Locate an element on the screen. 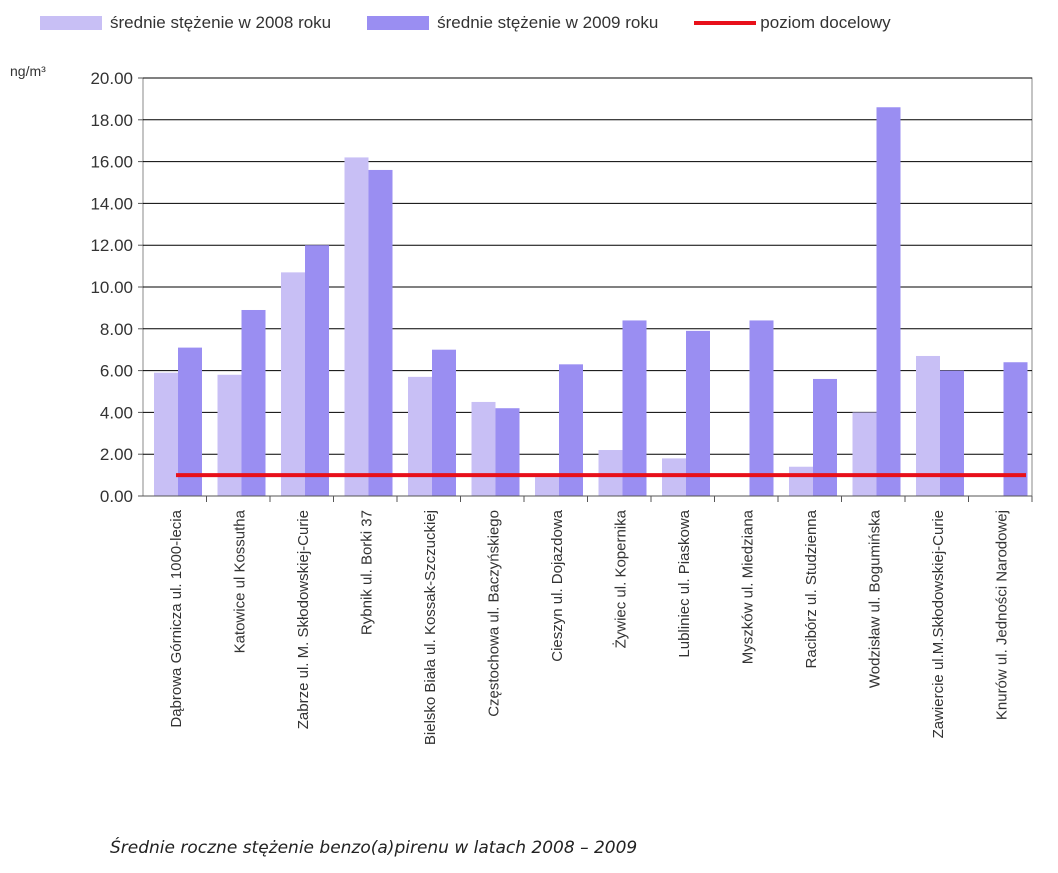 This screenshot has height=873, width=1058. legend-label-2008: średnie stężenie w 2008 roku is located at coordinates (221, 22).